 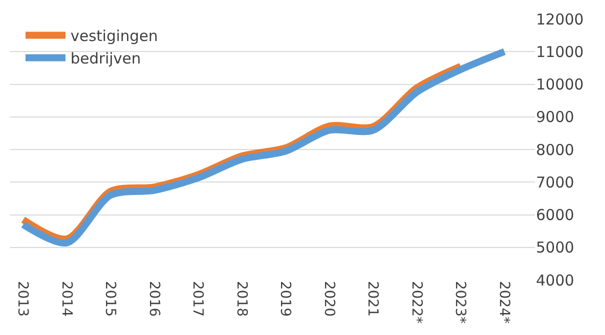 What do you see at coordinates (114, 36) in the screenshot?
I see `legend-label: vestigingen` at bounding box center [114, 36].